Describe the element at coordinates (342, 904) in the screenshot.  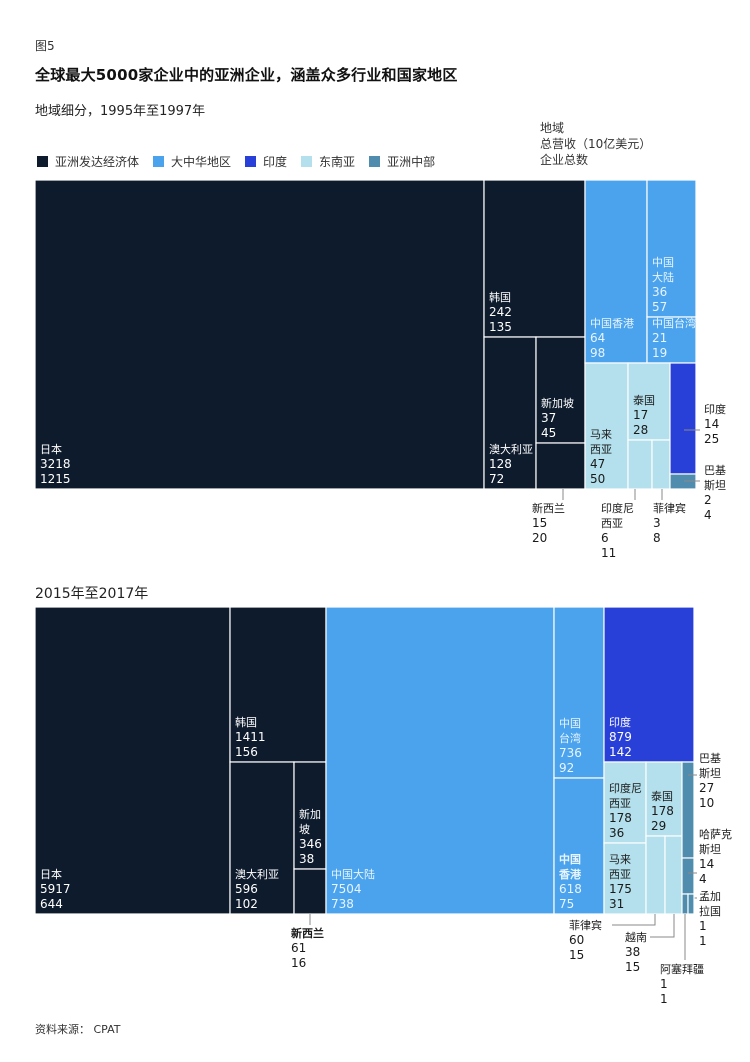
I see `cell-company-count: 738` at that location.